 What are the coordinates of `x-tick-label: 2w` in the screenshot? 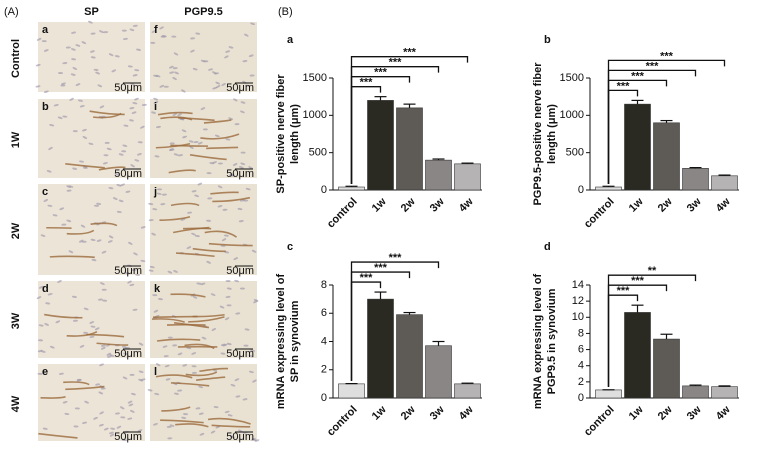 It's located at (408, 412).